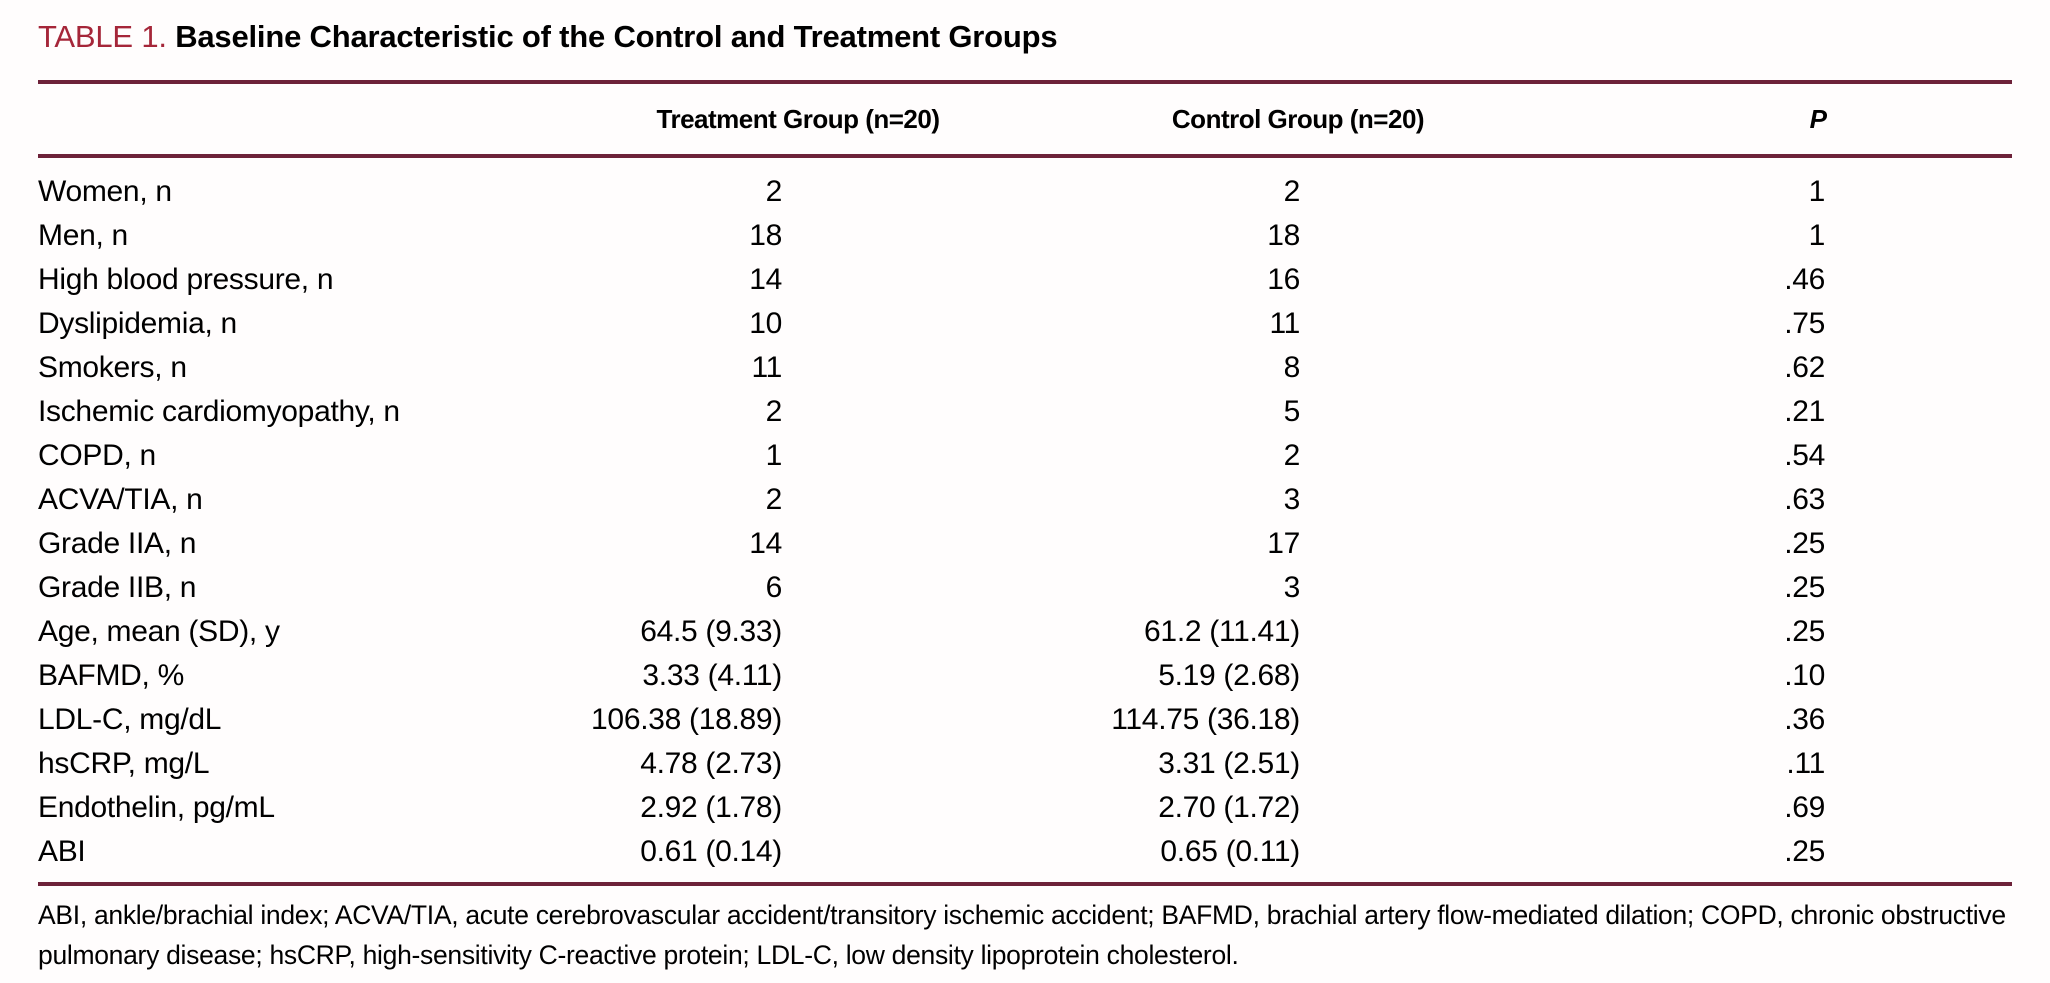 The image size is (2050, 983). Describe the element at coordinates (711, 851) in the screenshot. I see `treatment-value: 0.61 (0.14)` at that location.